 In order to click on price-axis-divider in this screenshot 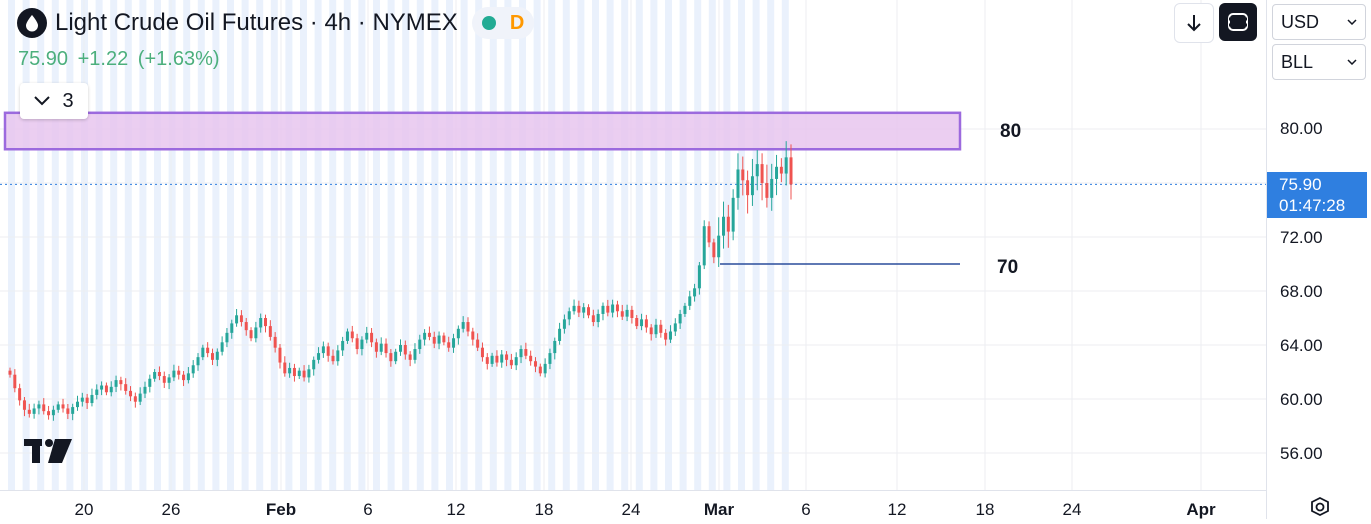, I will do `click(1266, 259)`.